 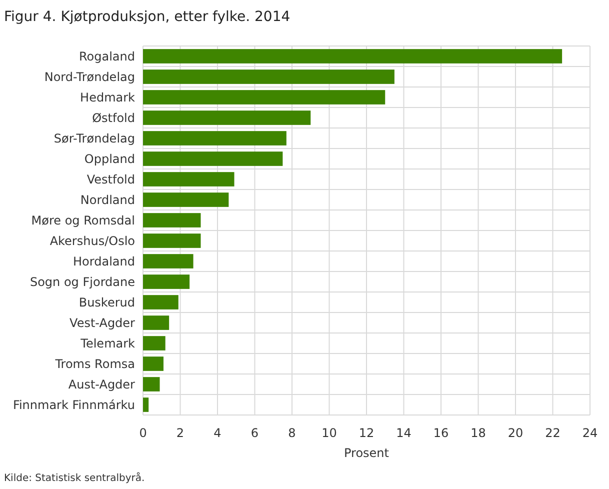 What do you see at coordinates (367, 453) in the screenshot?
I see `x-axis-title: Prosent` at bounding box center [367, 453].